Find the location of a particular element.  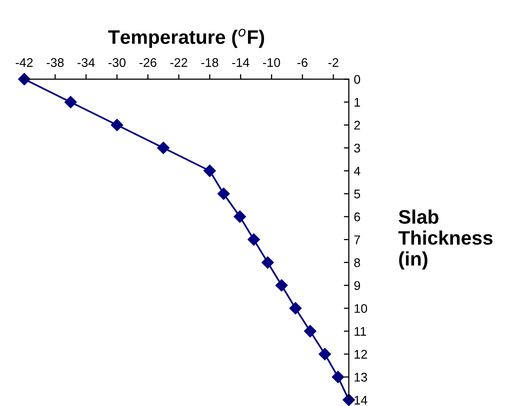

y-tick-label: 1 is located at coordinates (357, 102).